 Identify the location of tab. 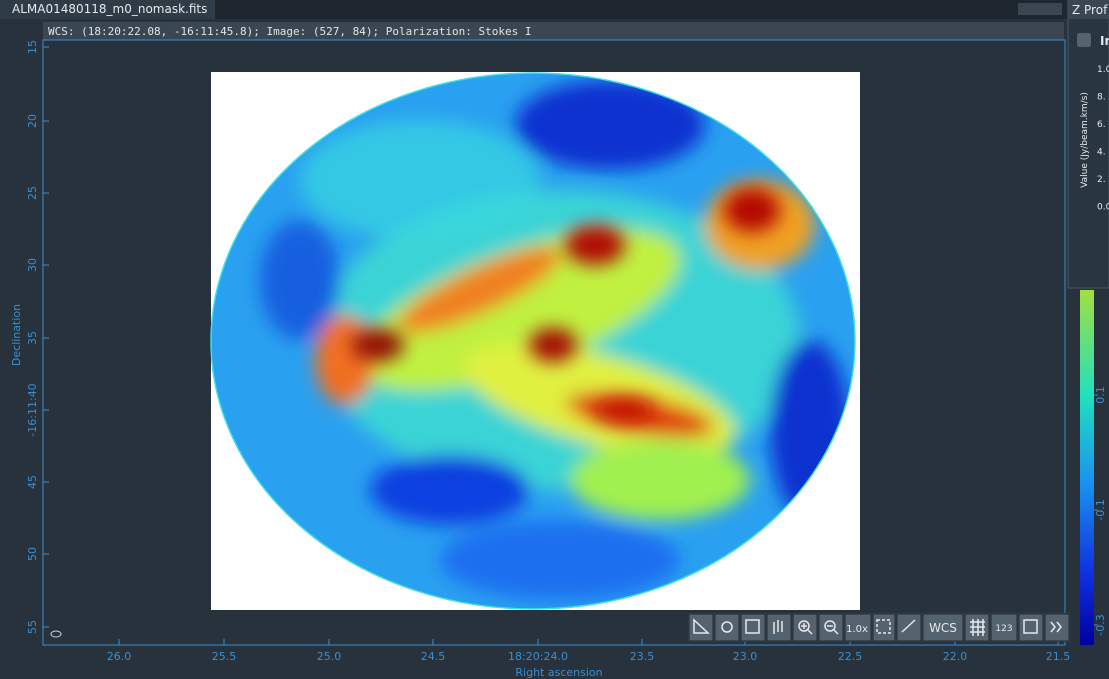
(107, 9).